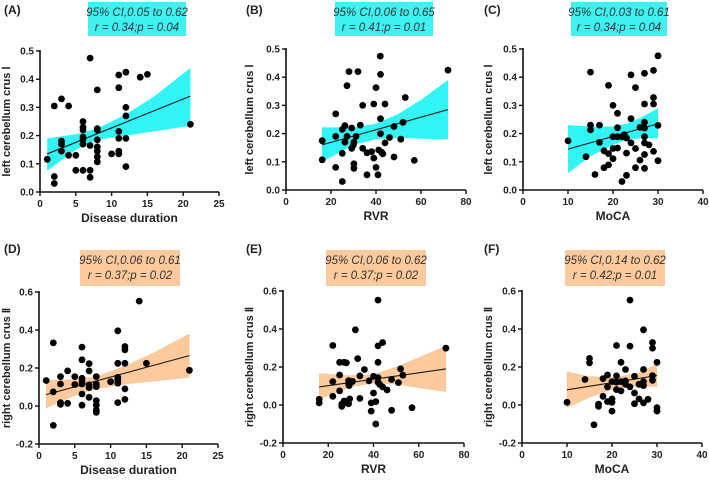 The image size is (709, 483). Describe the element at coordinates (491, 249) in the screenshot. I see `panel-label: (F)` at that location.